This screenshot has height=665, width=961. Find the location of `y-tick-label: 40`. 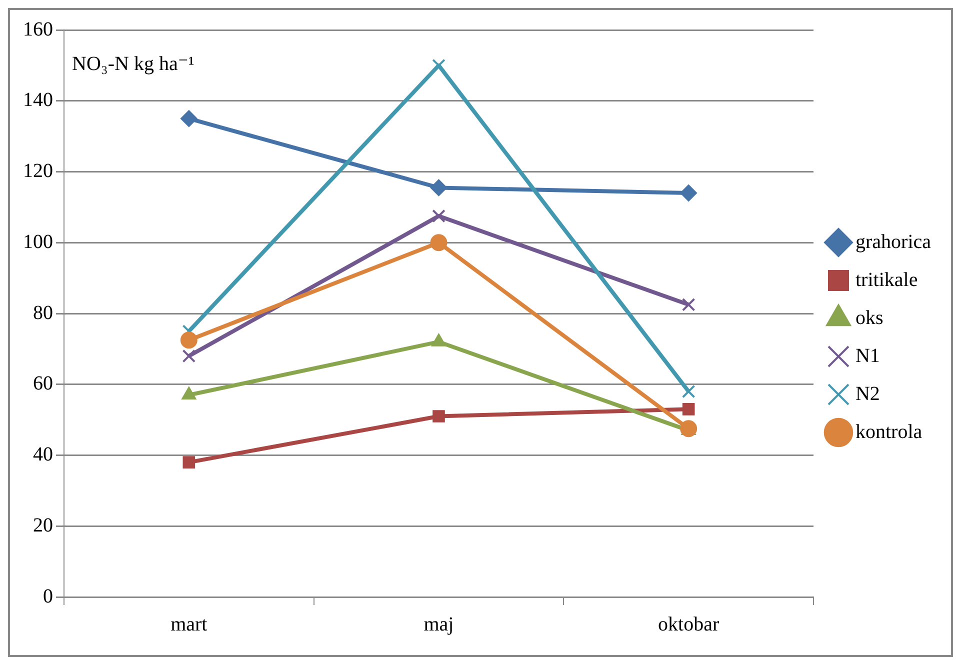

y-tick-label: 40 is located at coordinates (43, 455).